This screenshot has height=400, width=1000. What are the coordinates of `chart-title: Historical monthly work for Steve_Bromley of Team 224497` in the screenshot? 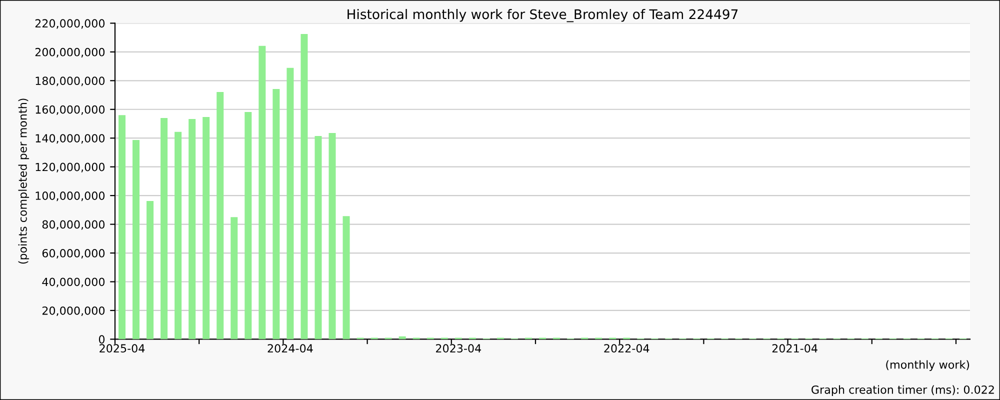 It's located at (543, 15).